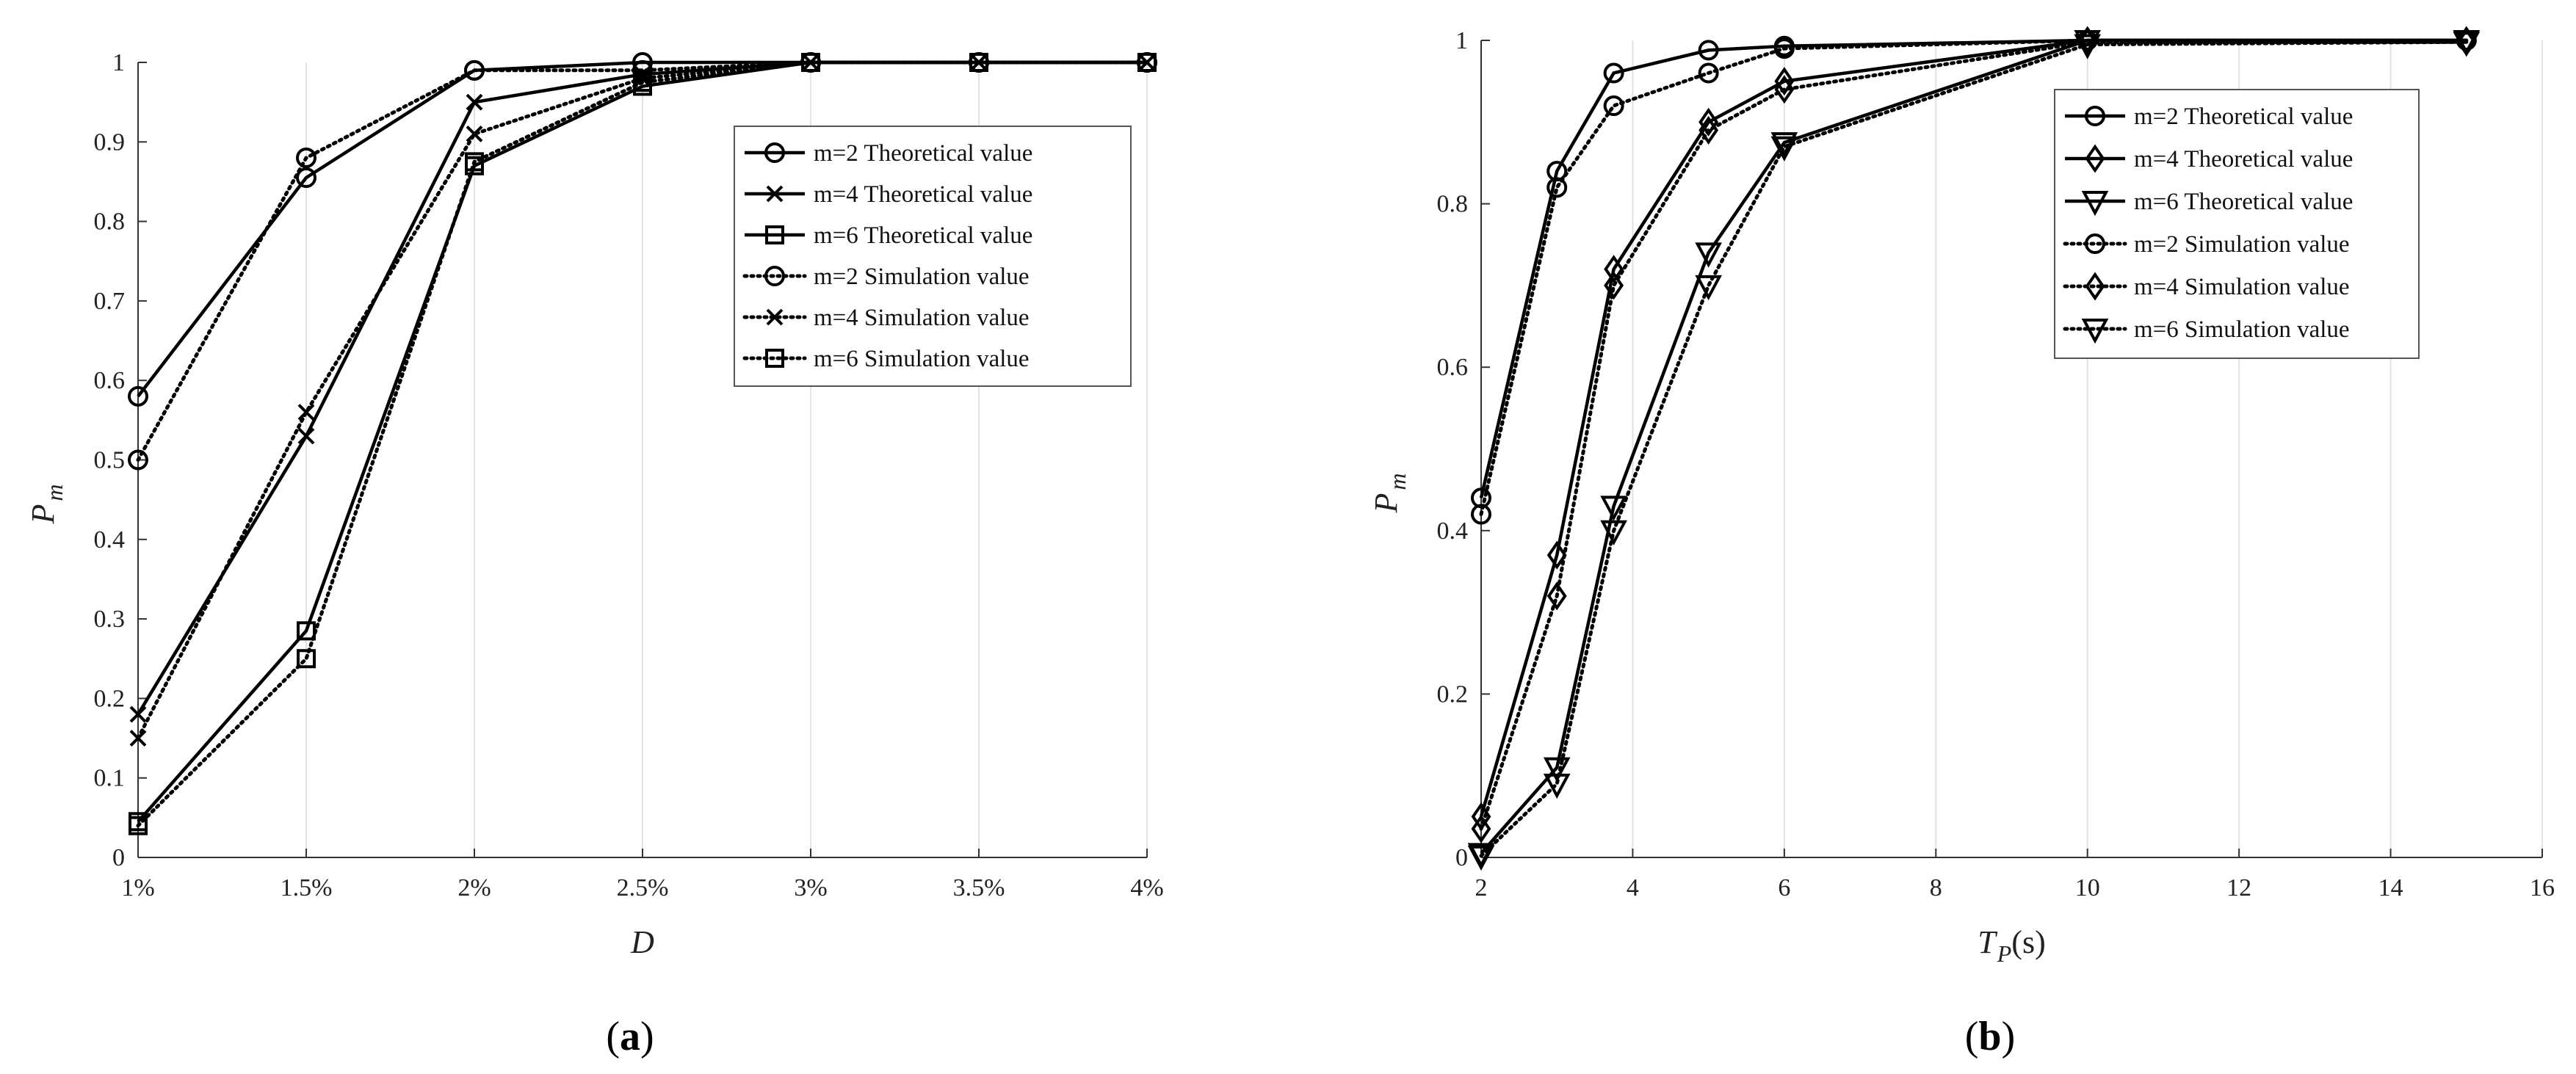 The height and width of the screenshot is (1074, 2576). What do you see at coordinates (307, 888) in the screenshot?
I see `x-tick-label: 1.5%` at bounding box center [307, 888].